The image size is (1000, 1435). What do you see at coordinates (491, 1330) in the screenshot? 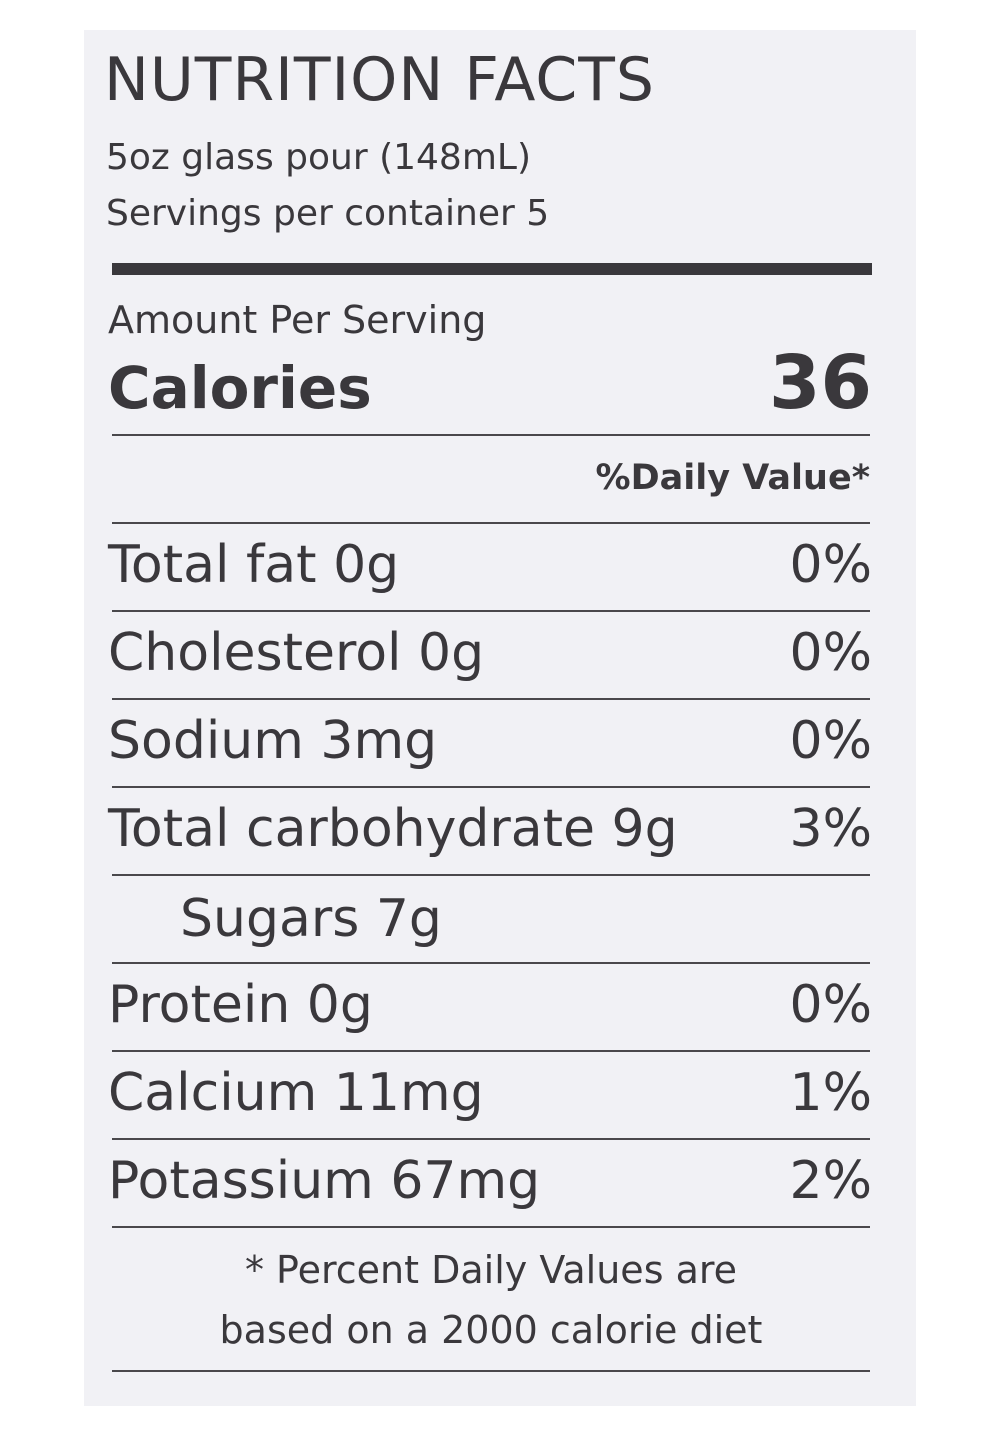
I see `footnote-line-2: based on a 2000 calorie diet` at bounding box center [491, 1330].